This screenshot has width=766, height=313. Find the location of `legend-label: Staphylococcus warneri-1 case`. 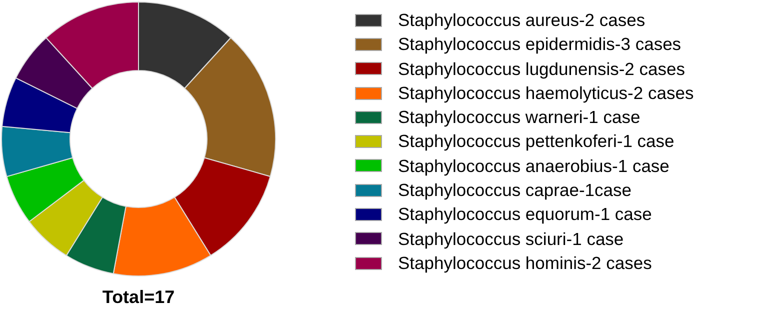

legend-label: Staphylococcus warneri-1 case is located at coordinates (519, 118).